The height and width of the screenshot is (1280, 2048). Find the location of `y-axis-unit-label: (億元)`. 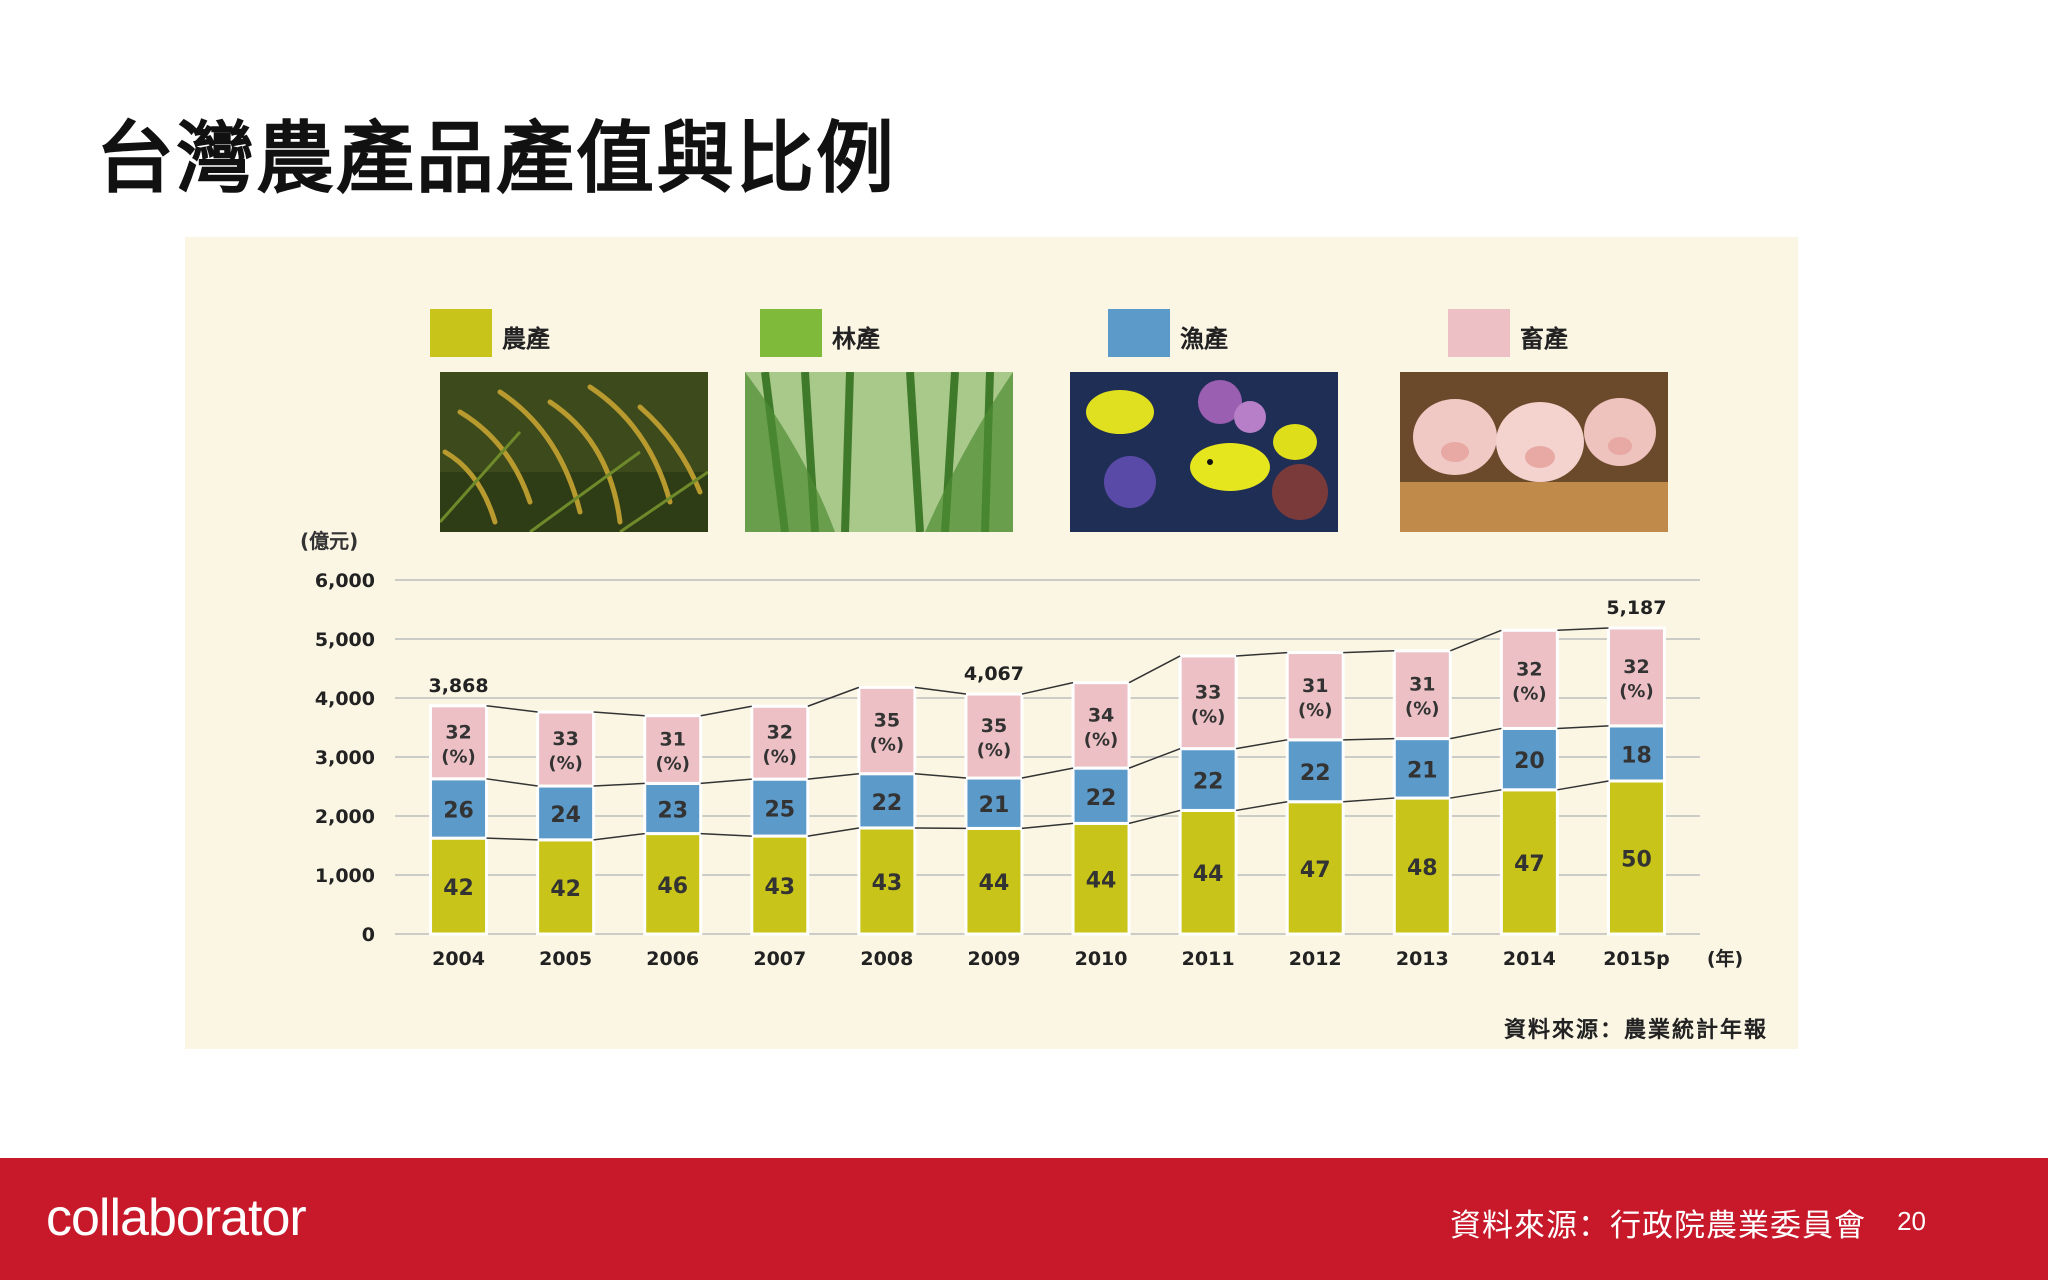

y-axis-unit-label: (億元) is located at coordinates (329, 541).